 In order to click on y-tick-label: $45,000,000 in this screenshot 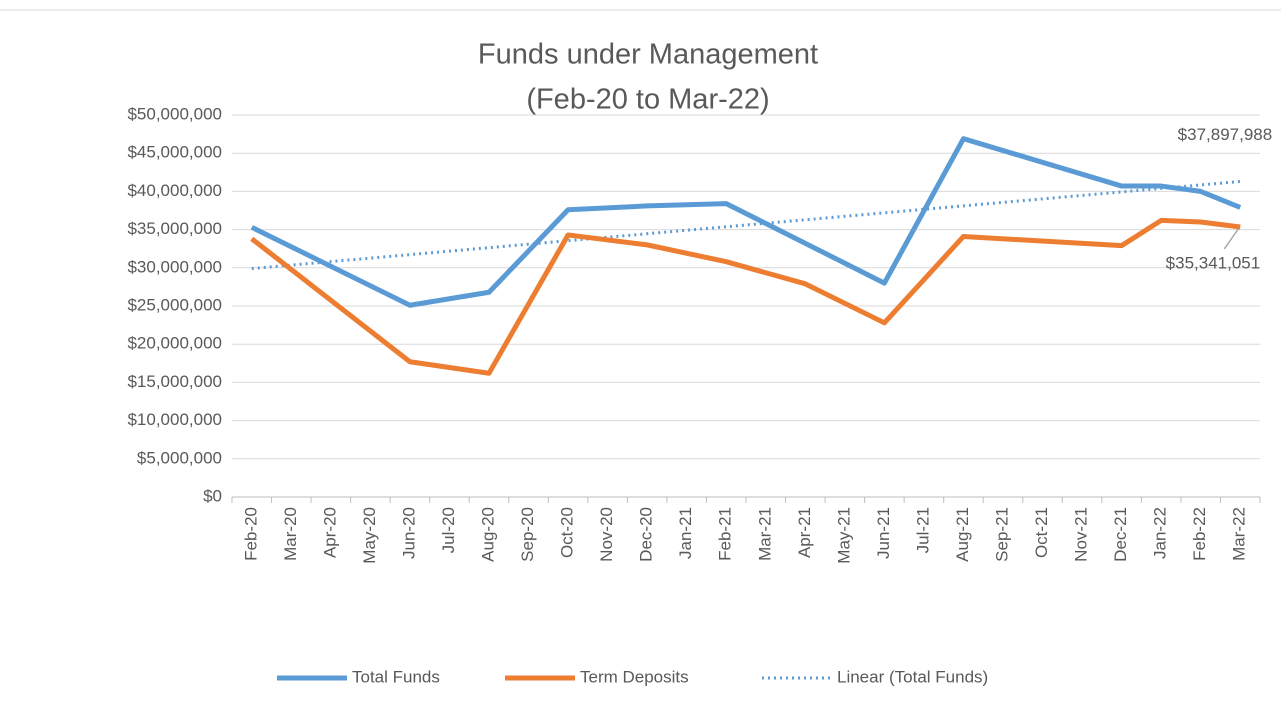, I will do `click(174, 152)`.